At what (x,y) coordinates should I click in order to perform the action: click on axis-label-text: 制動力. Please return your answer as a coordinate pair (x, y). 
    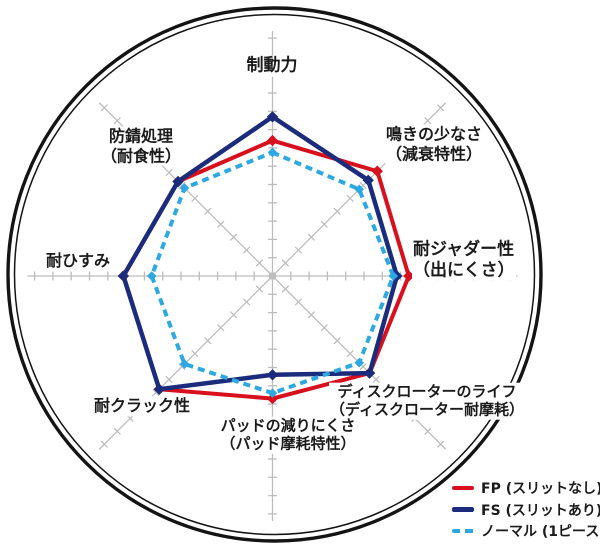
    Looking at the image, I should click on (272, 65).